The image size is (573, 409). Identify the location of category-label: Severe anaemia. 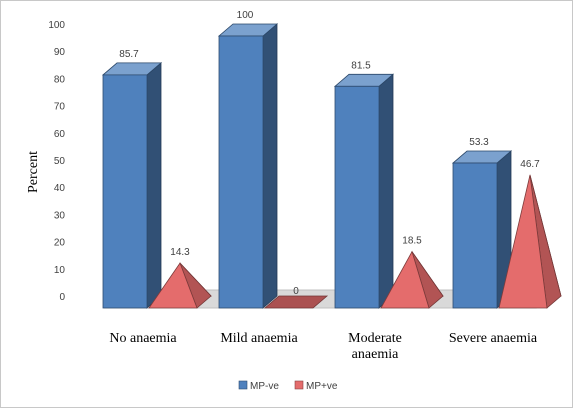
(493, 338).